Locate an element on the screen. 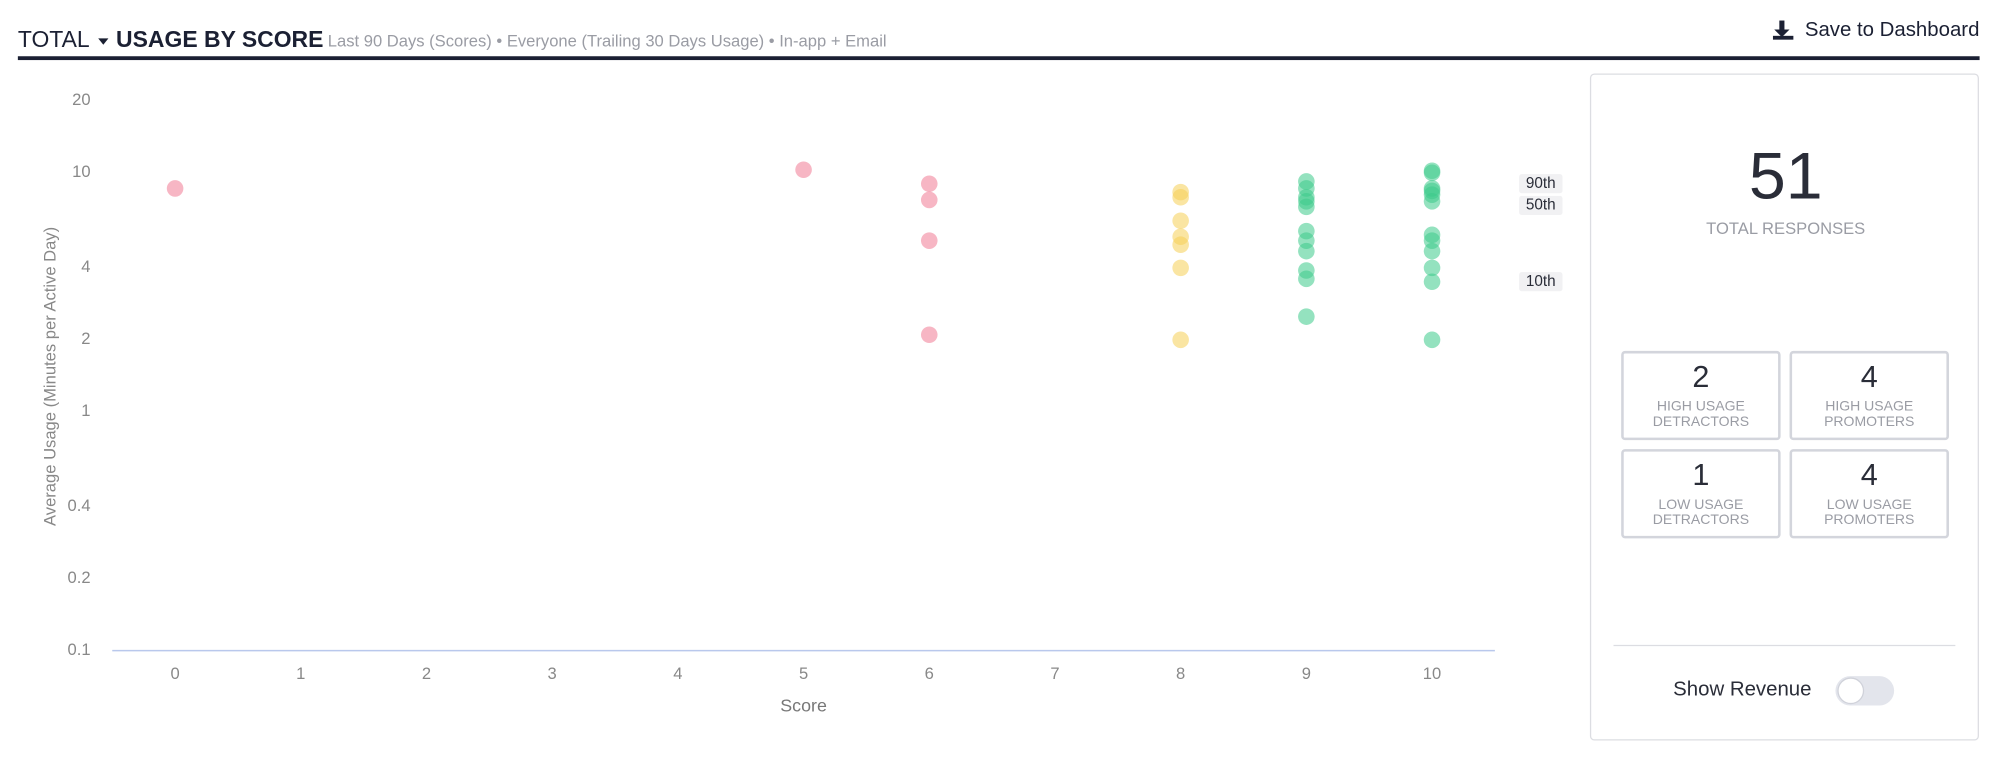  menu-label: TOTAL is located at coordinates (54, 39).